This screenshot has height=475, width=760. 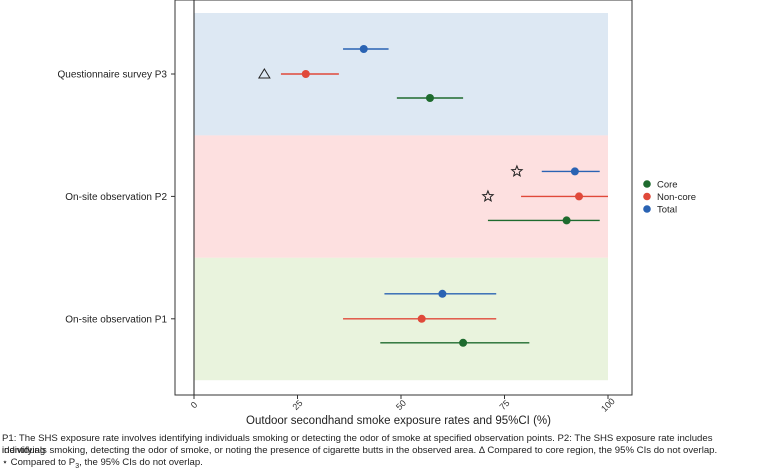 I want to click on x-tick-label: 75, so click(x=504, y=405).